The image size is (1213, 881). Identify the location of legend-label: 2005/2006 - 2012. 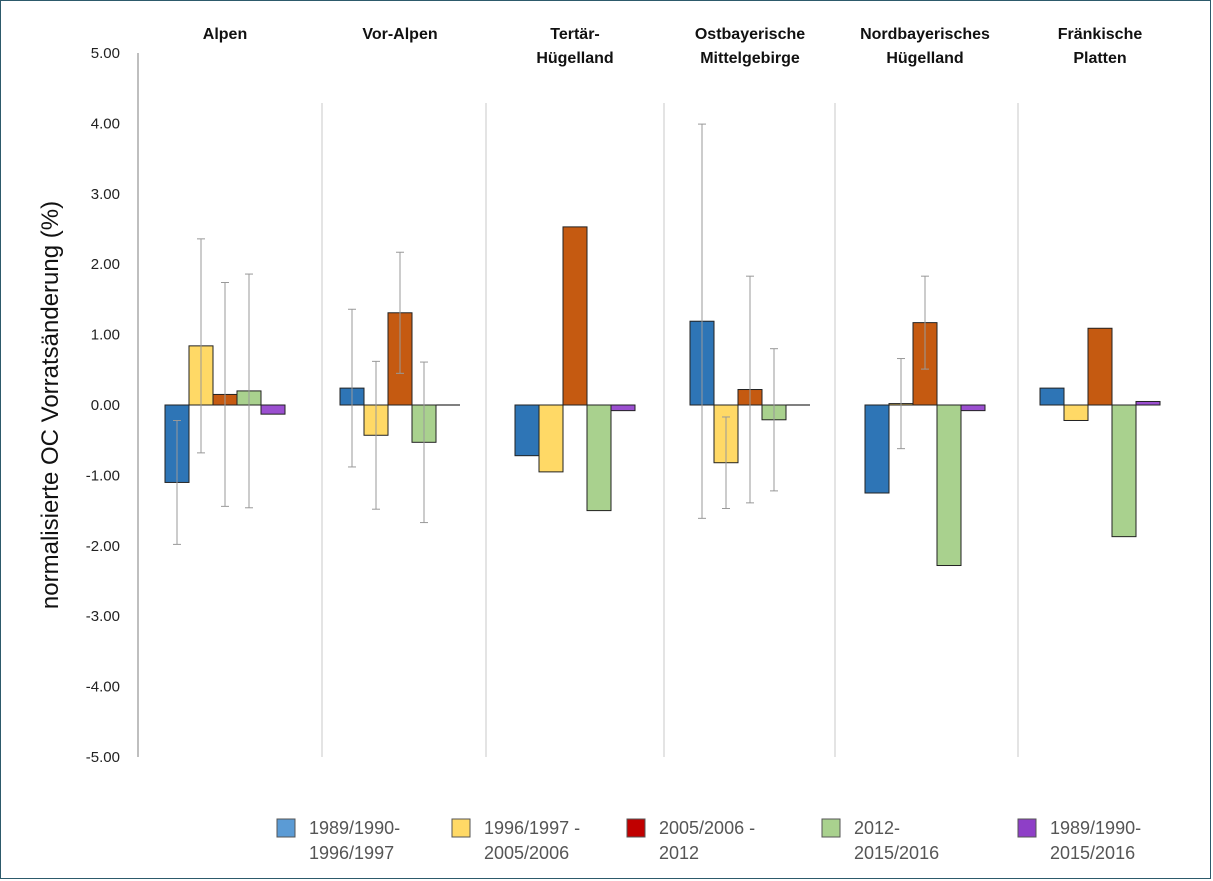
(707, 840).